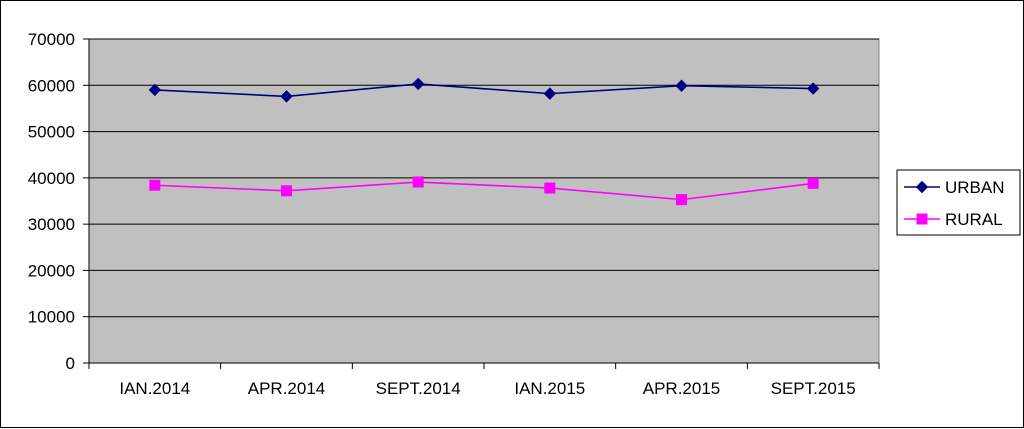 This screenshot has width=1024, height=429. I want to click on y-tick-label: 50000, so click(51, 132).